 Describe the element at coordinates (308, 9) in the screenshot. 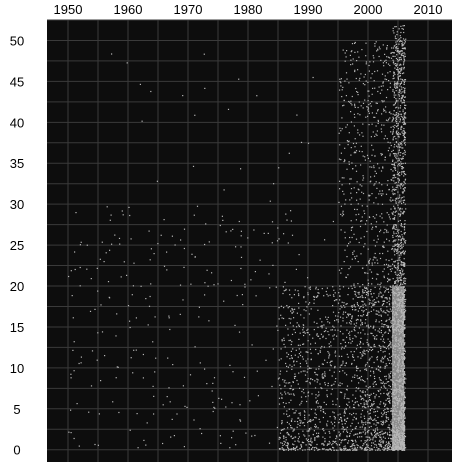

I see `x-tick-label: 1990` at that location.